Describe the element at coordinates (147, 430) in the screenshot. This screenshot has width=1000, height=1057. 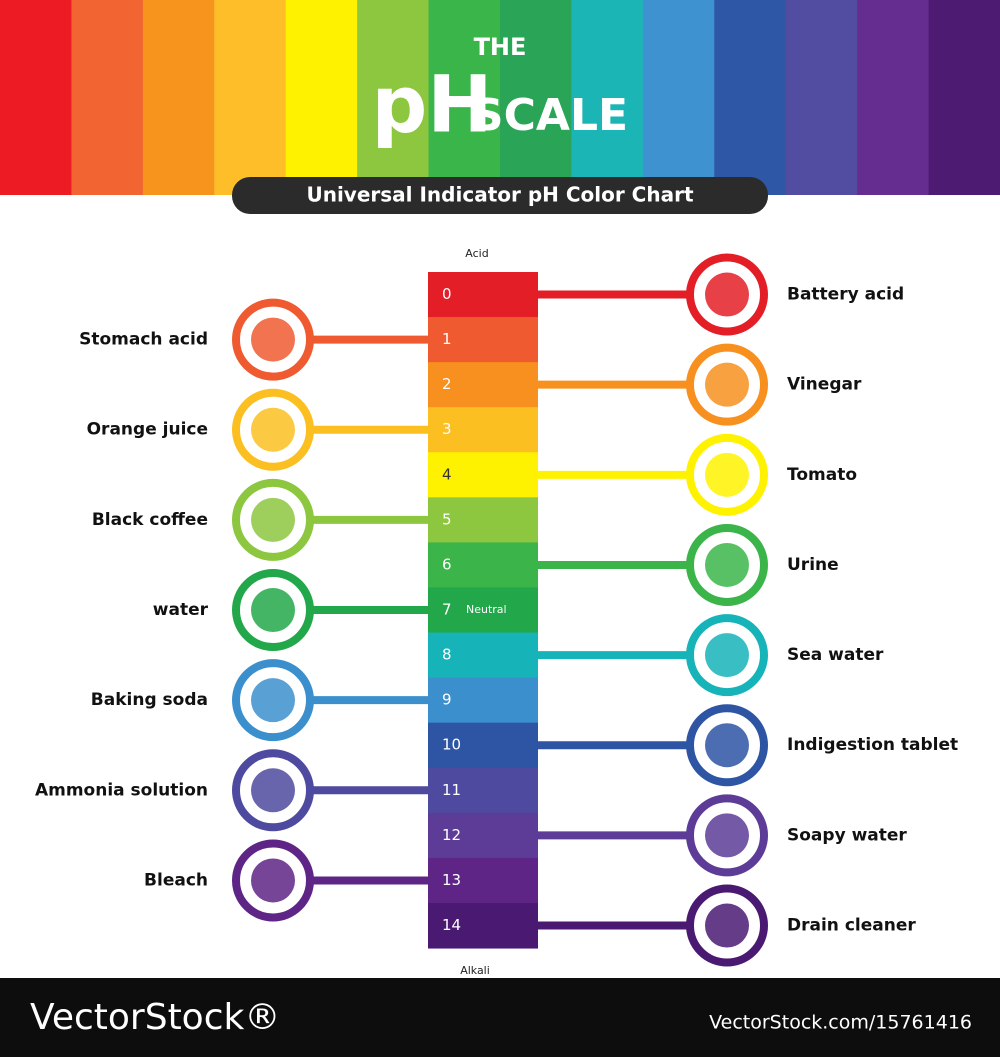
I see `substance-label: Orange juice` at that location.